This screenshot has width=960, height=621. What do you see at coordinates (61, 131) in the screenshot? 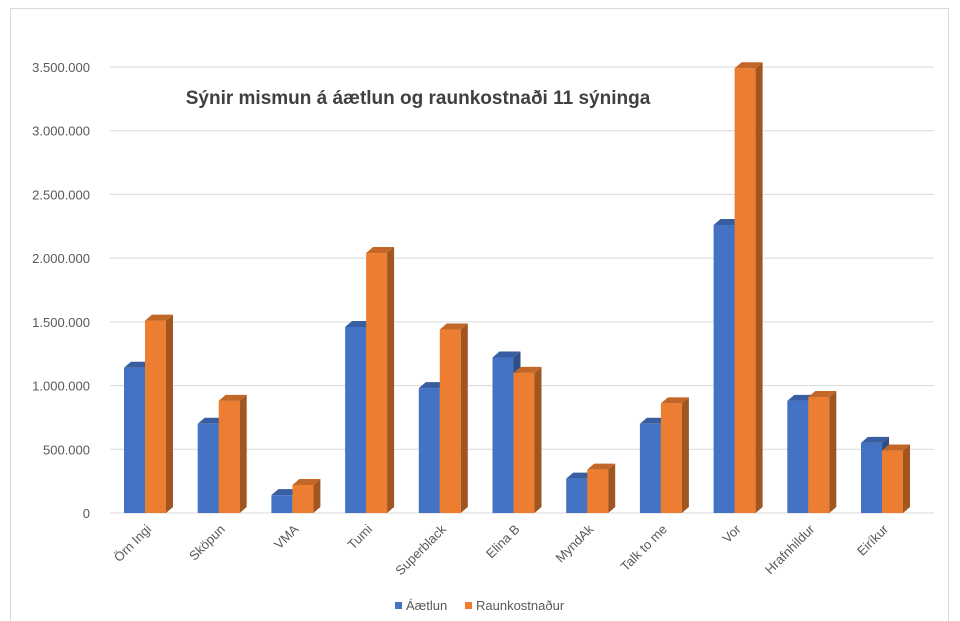
I see `y-tick-label: 3.000.000` at bounding box center [61, 131].